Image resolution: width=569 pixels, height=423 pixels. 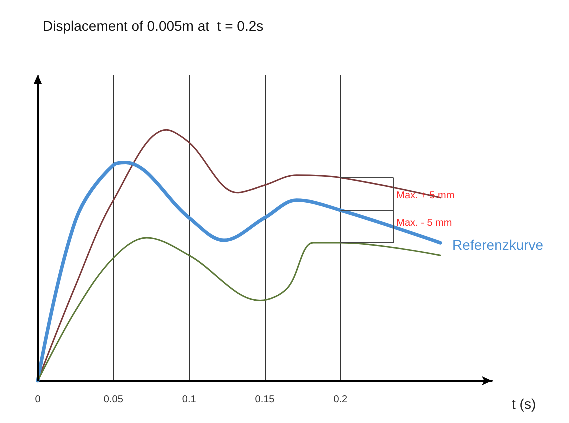 What do you see at coordinates (153, 26) in the screenshot?
I see `chart-title: Displacement of 0.005m at t = 0.2s` at bounding box center [153, 26].